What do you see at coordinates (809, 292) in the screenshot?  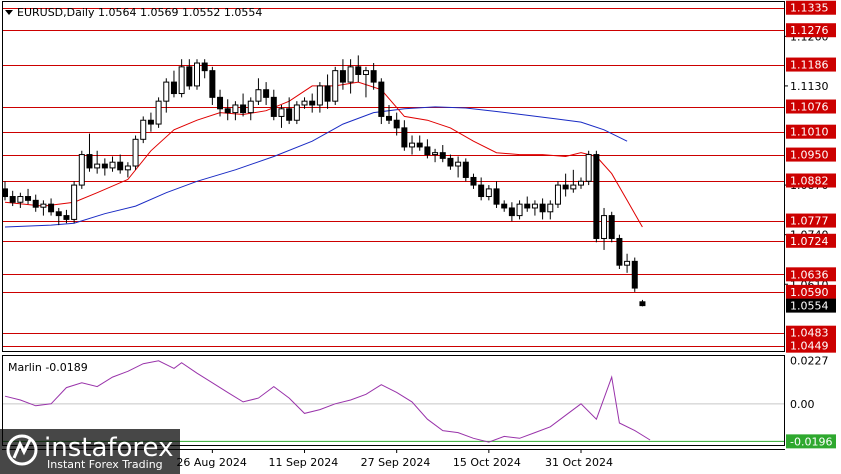 I see `level-label: 1.0590` at bounding box center [809, 292].